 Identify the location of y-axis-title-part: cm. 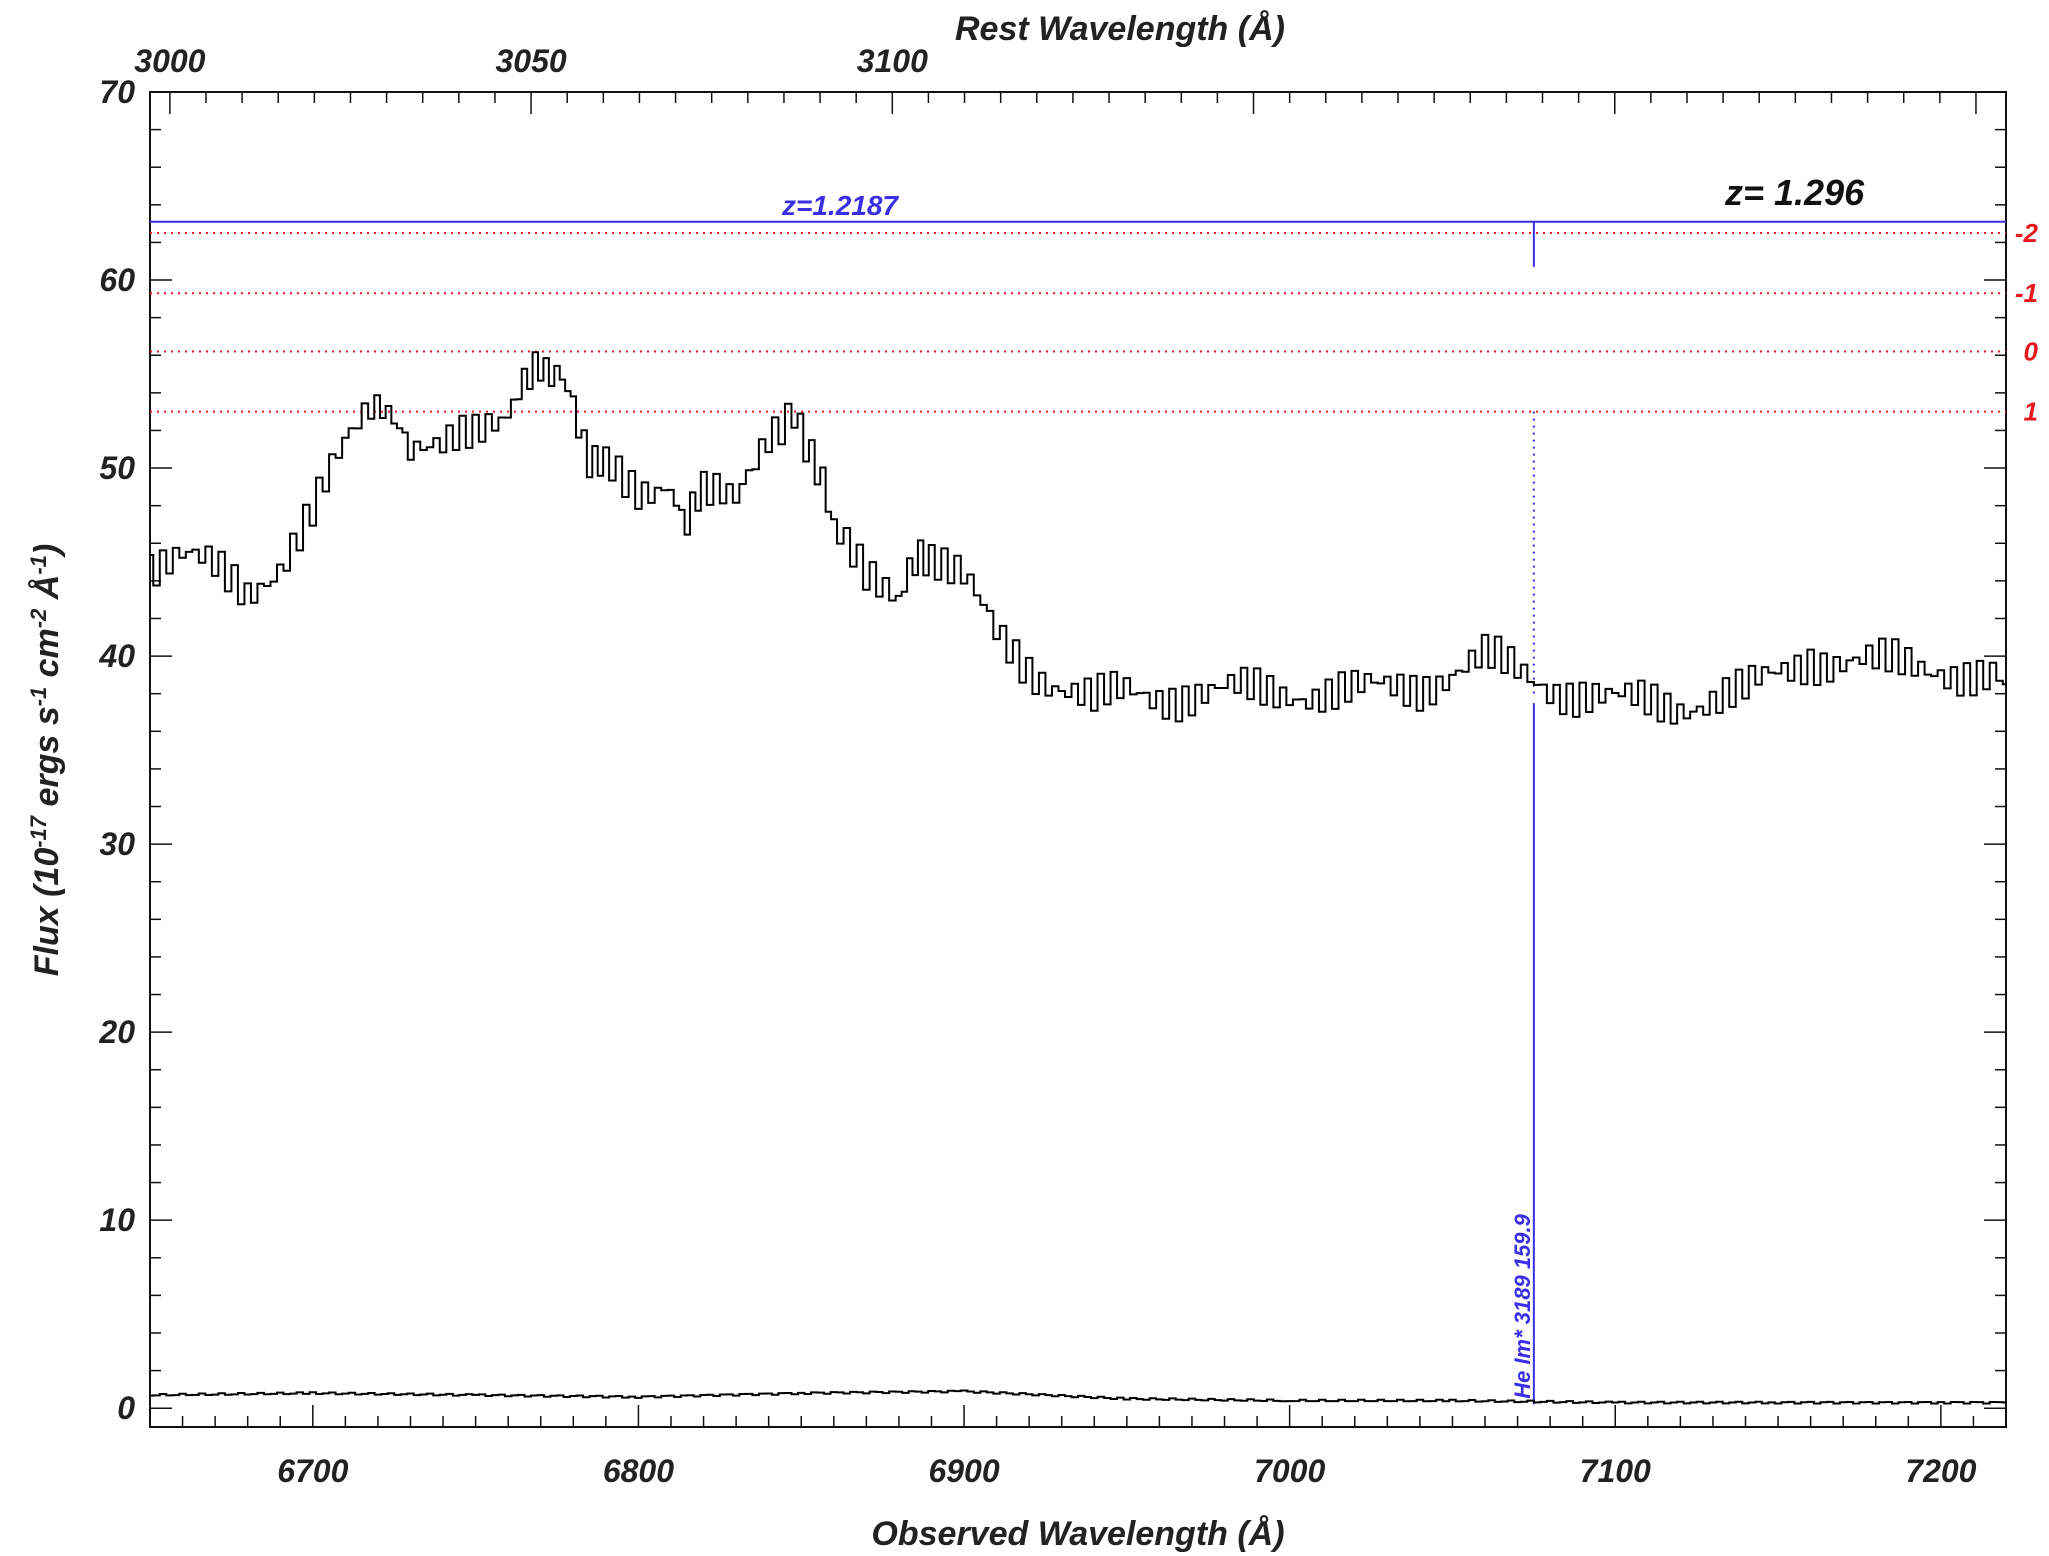
(47, 657).